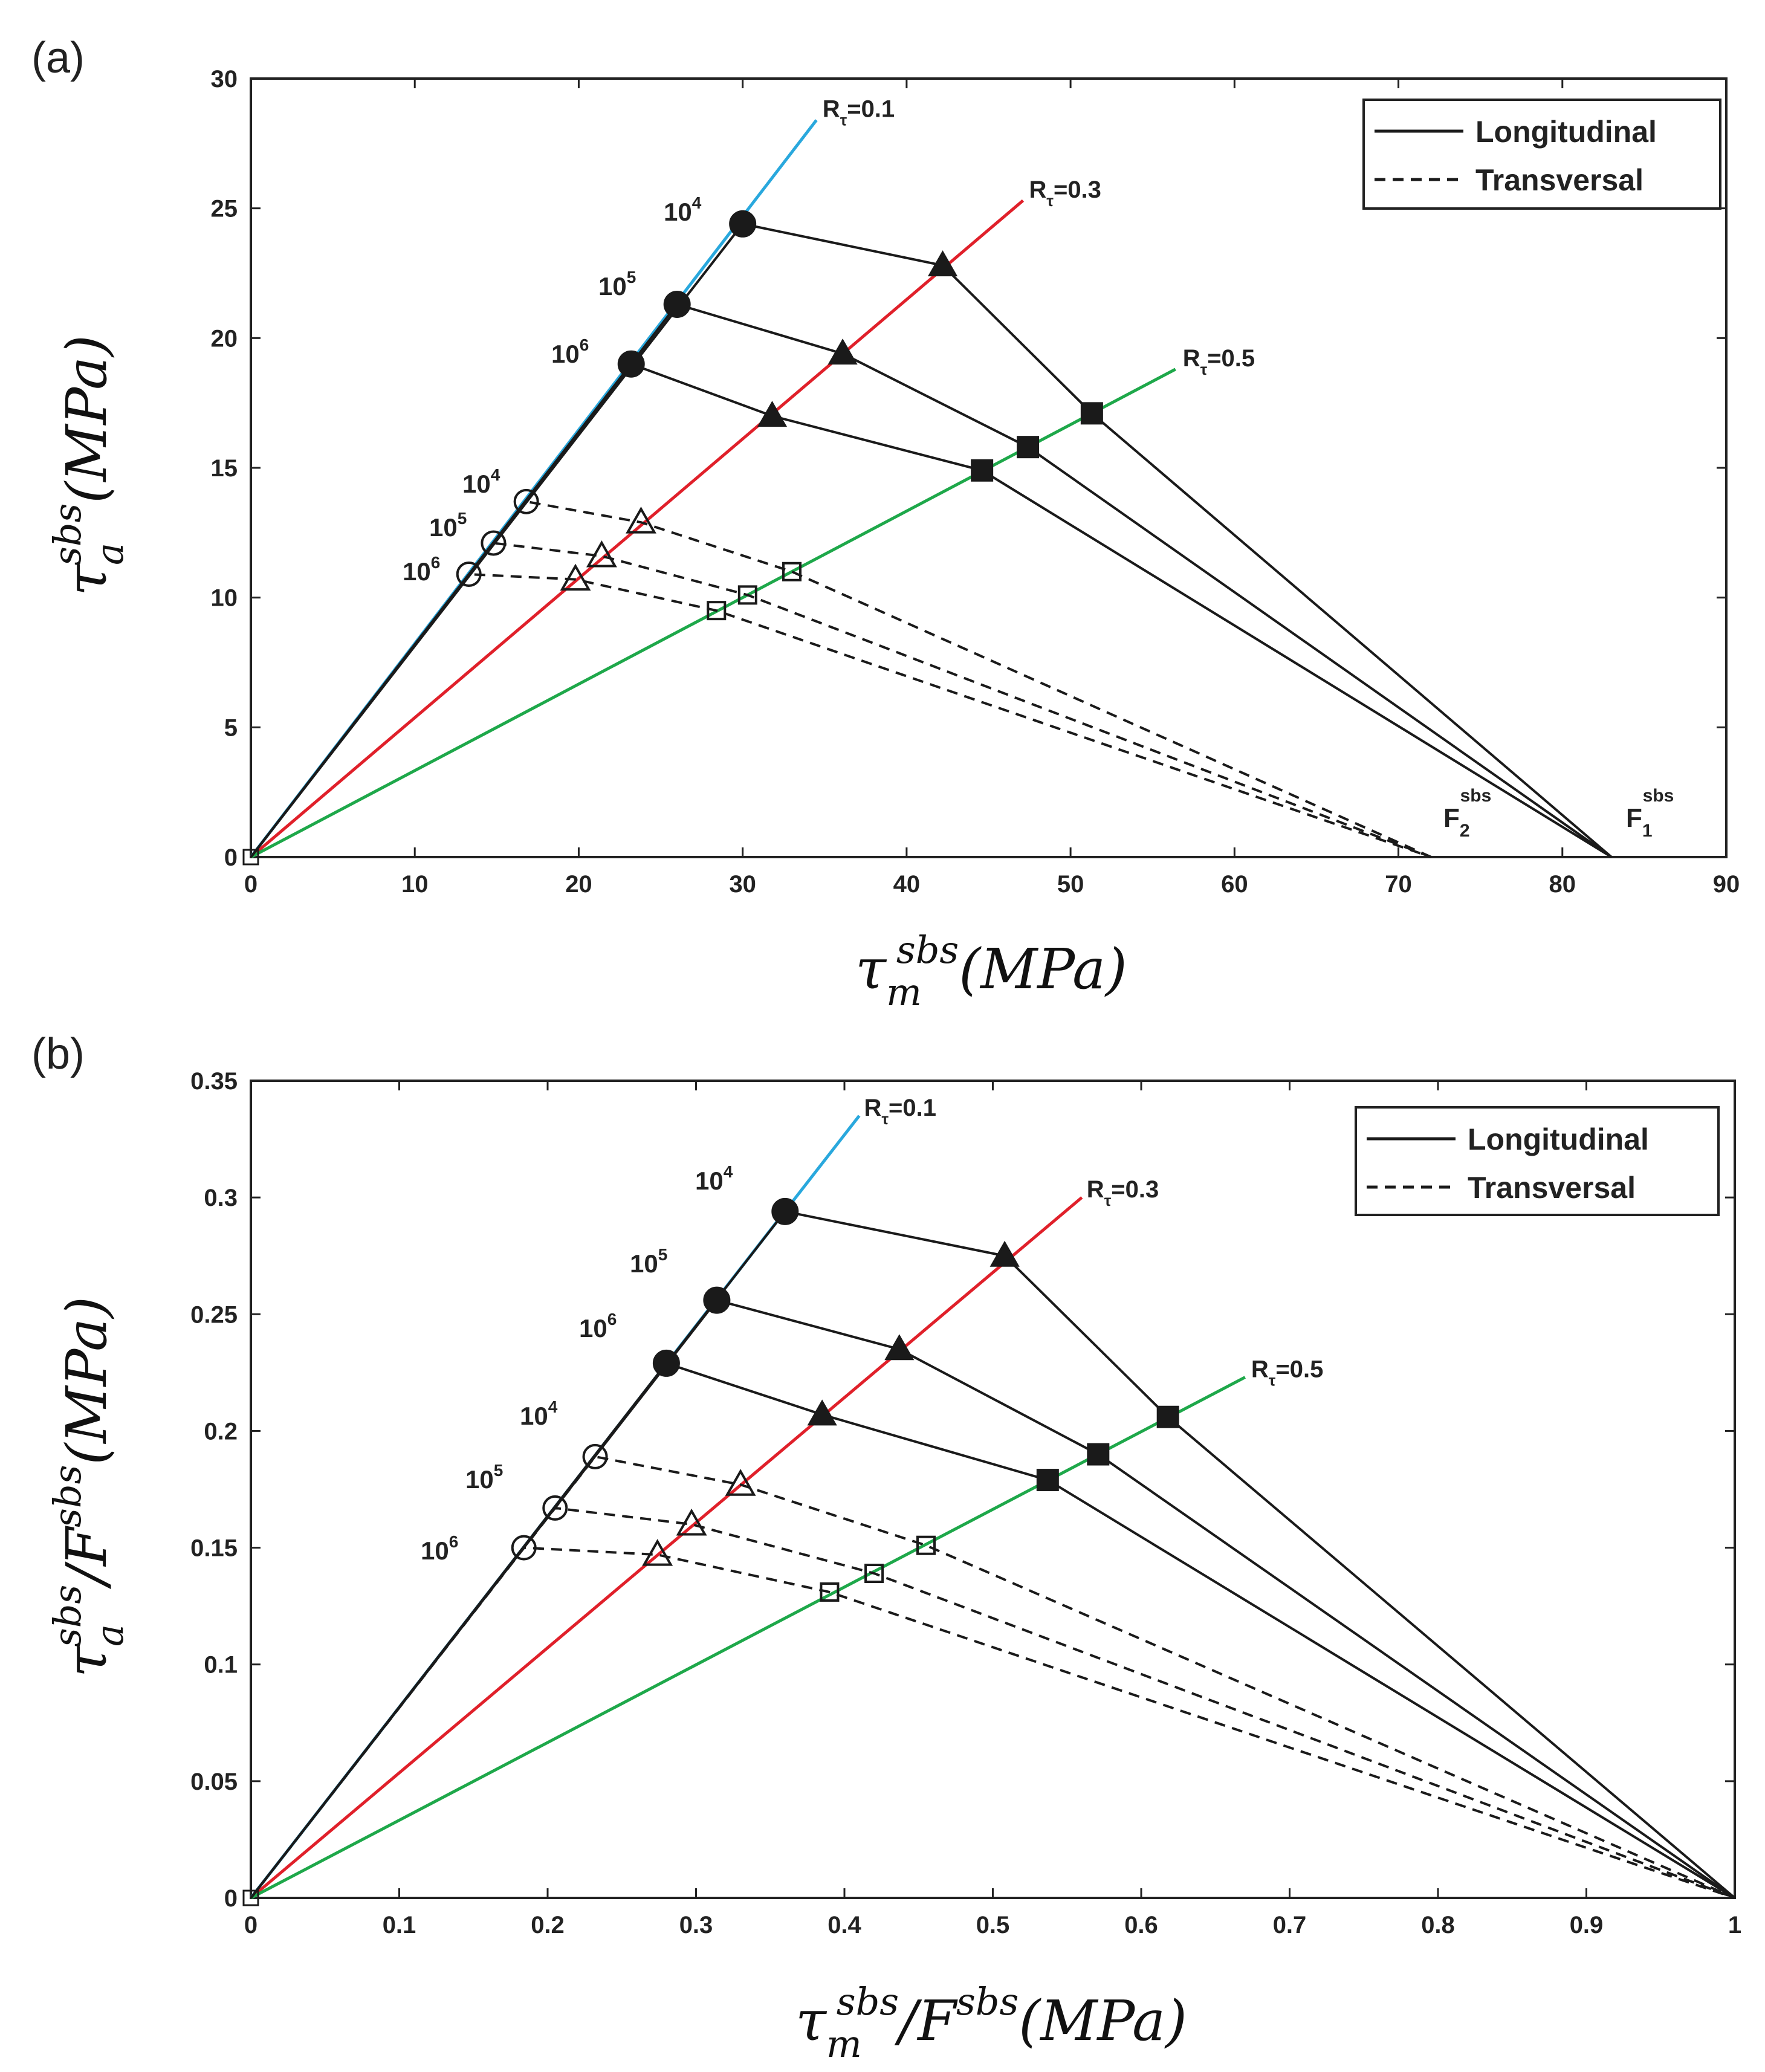  Describe the element at coordinates (499, 1470) in the screenshot. I see `cycle-label-exp: 5` at that location.